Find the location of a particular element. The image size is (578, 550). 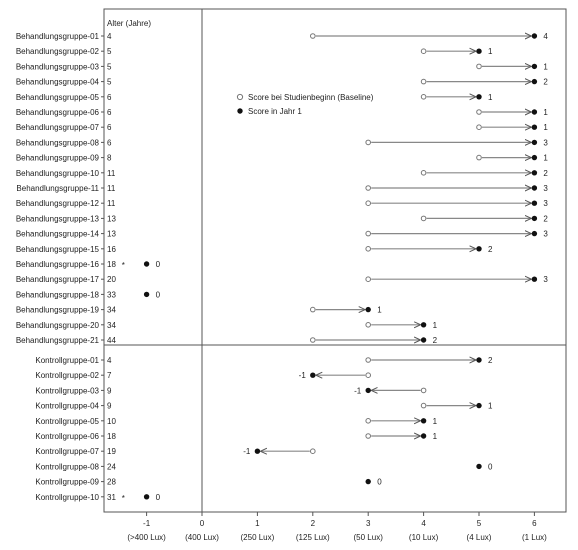

legend-baseline-marker is located at coordinates (240, 97).